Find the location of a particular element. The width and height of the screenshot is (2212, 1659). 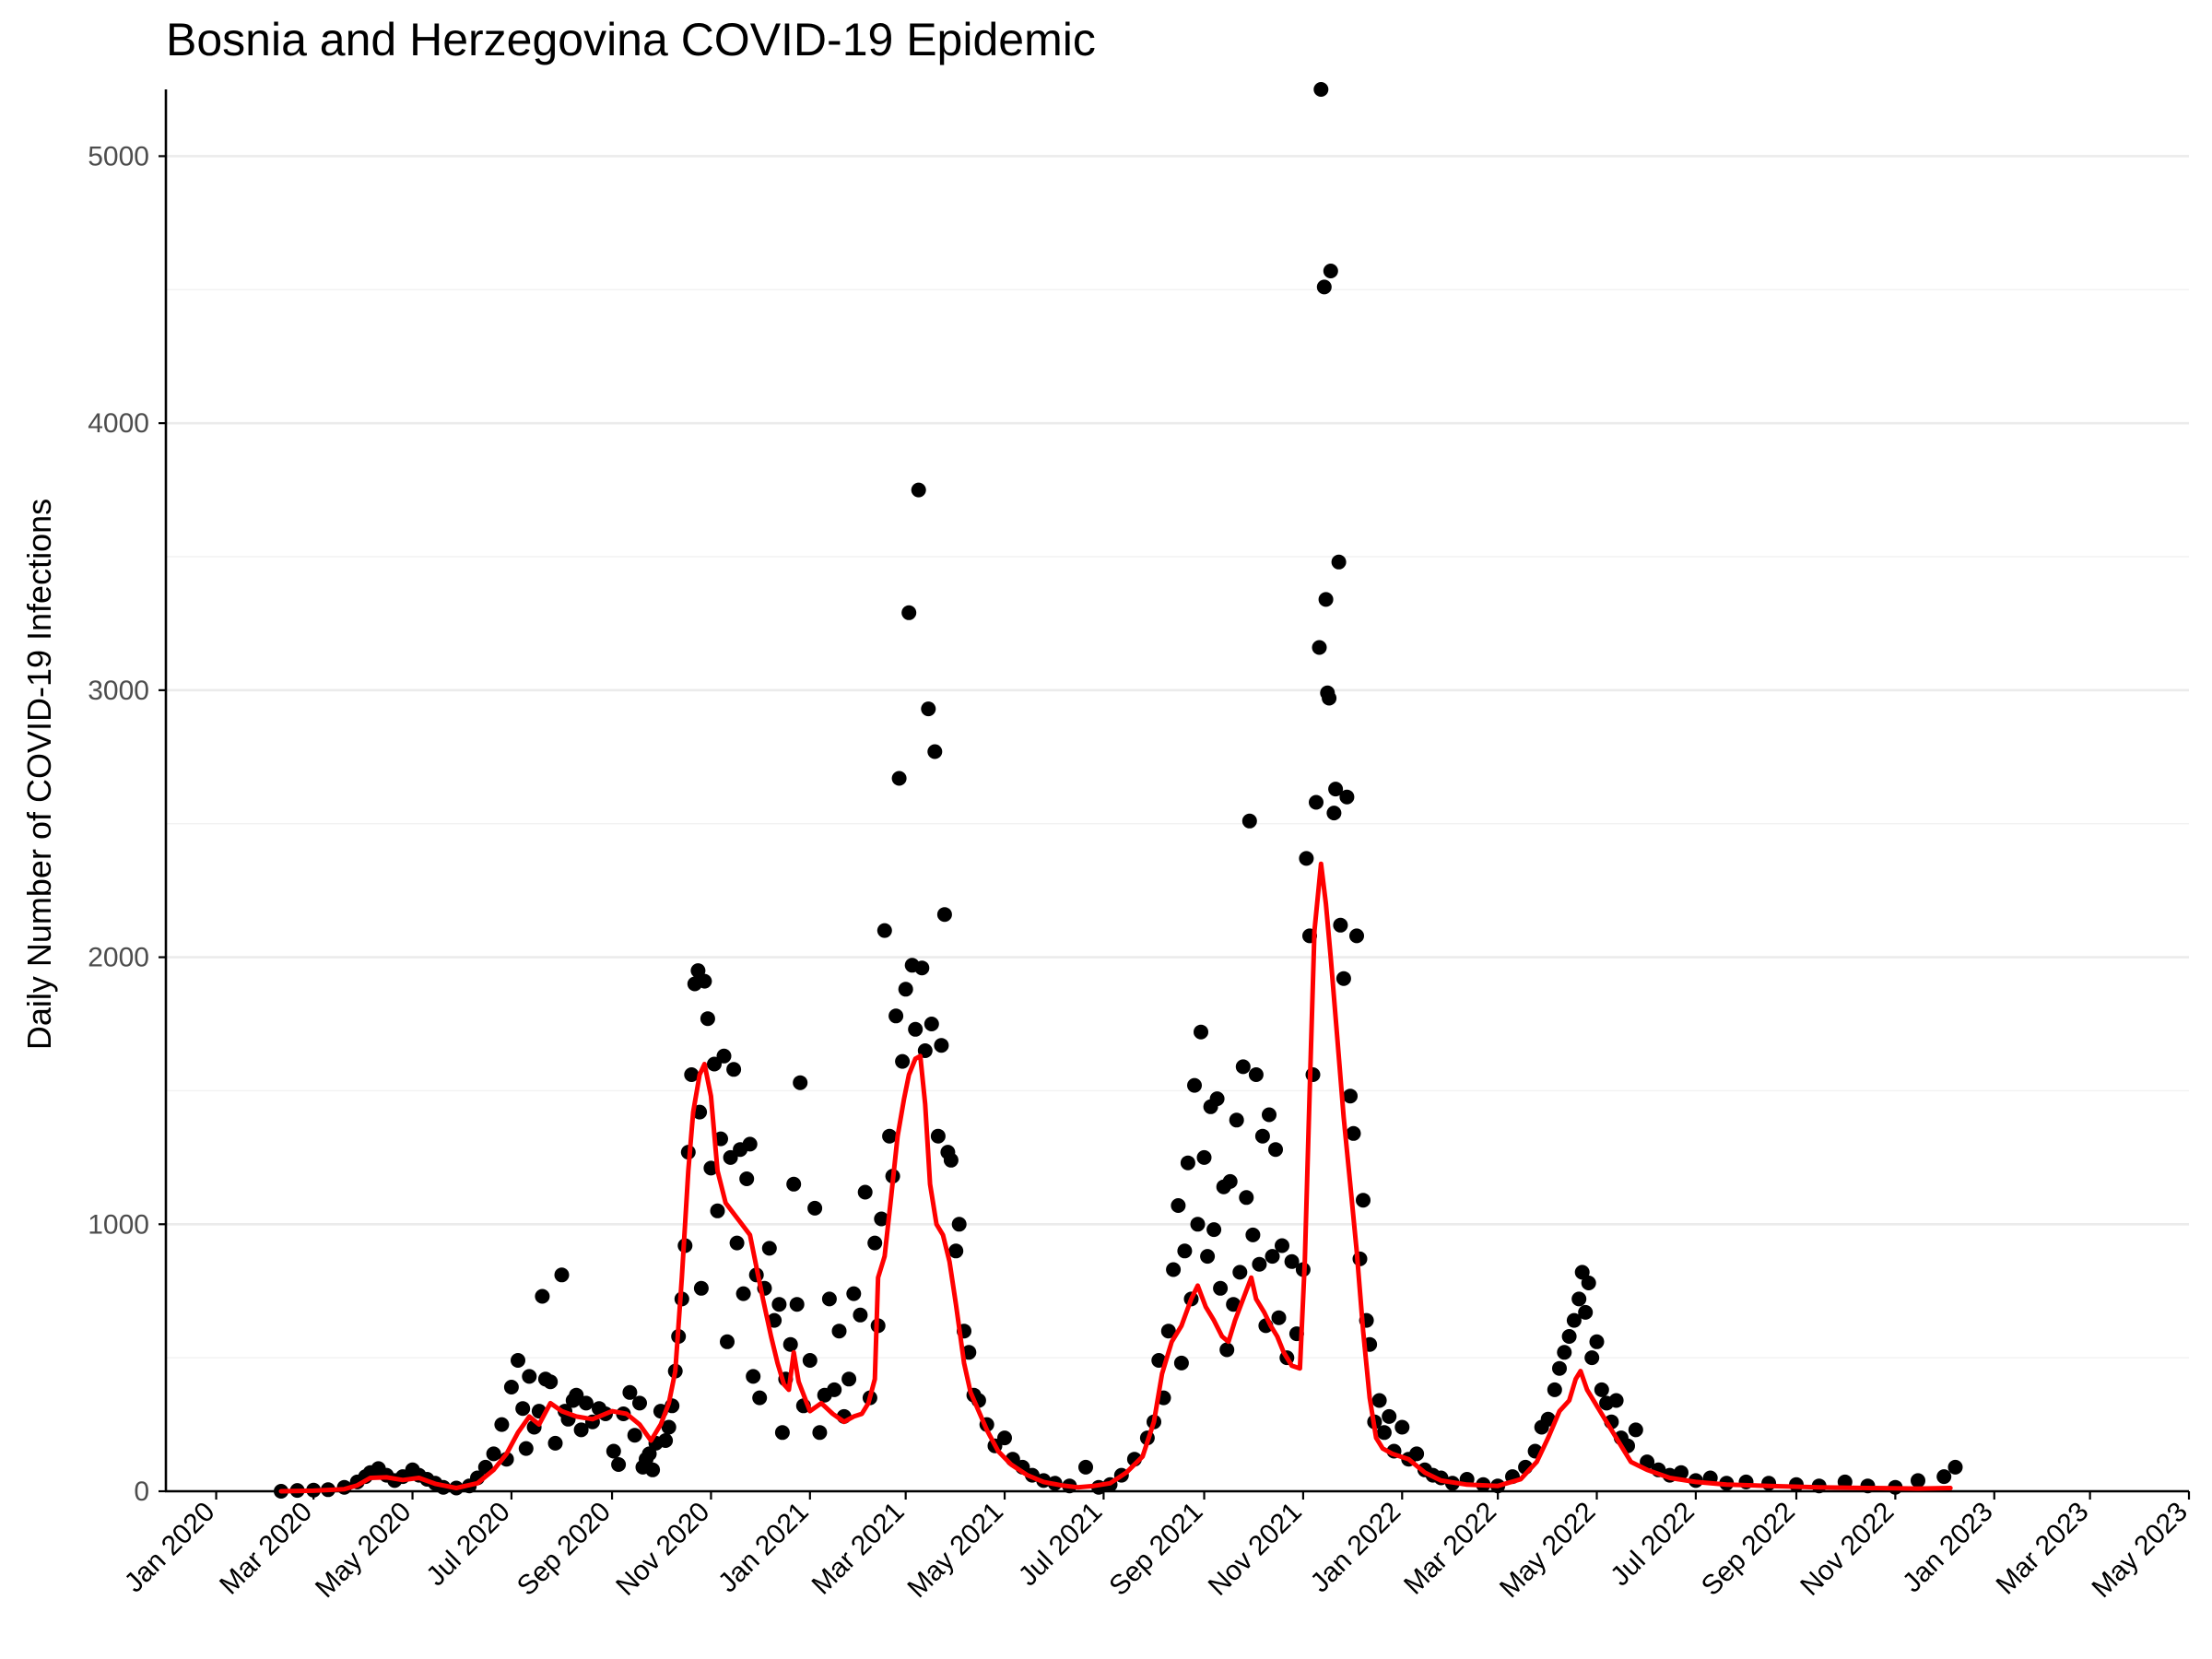

x-tick-label: Jan 2021 is located at coordinates (763, 1548).